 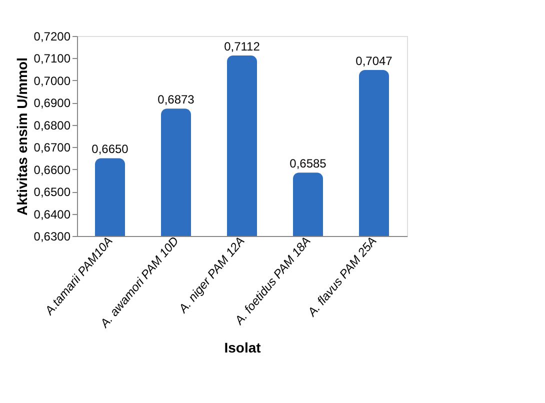 I want to click on data-label: 0,6873, so click(x=176, y=99).